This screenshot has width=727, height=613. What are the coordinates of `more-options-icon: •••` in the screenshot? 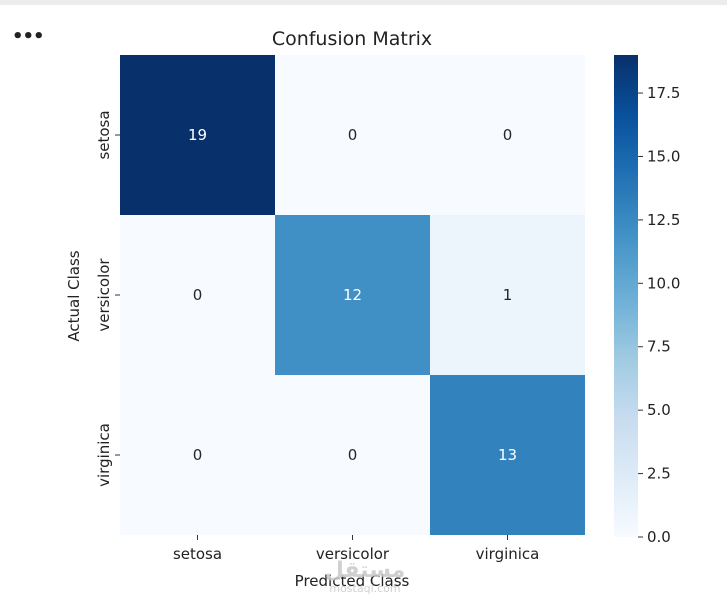 It's located at (28, 36).